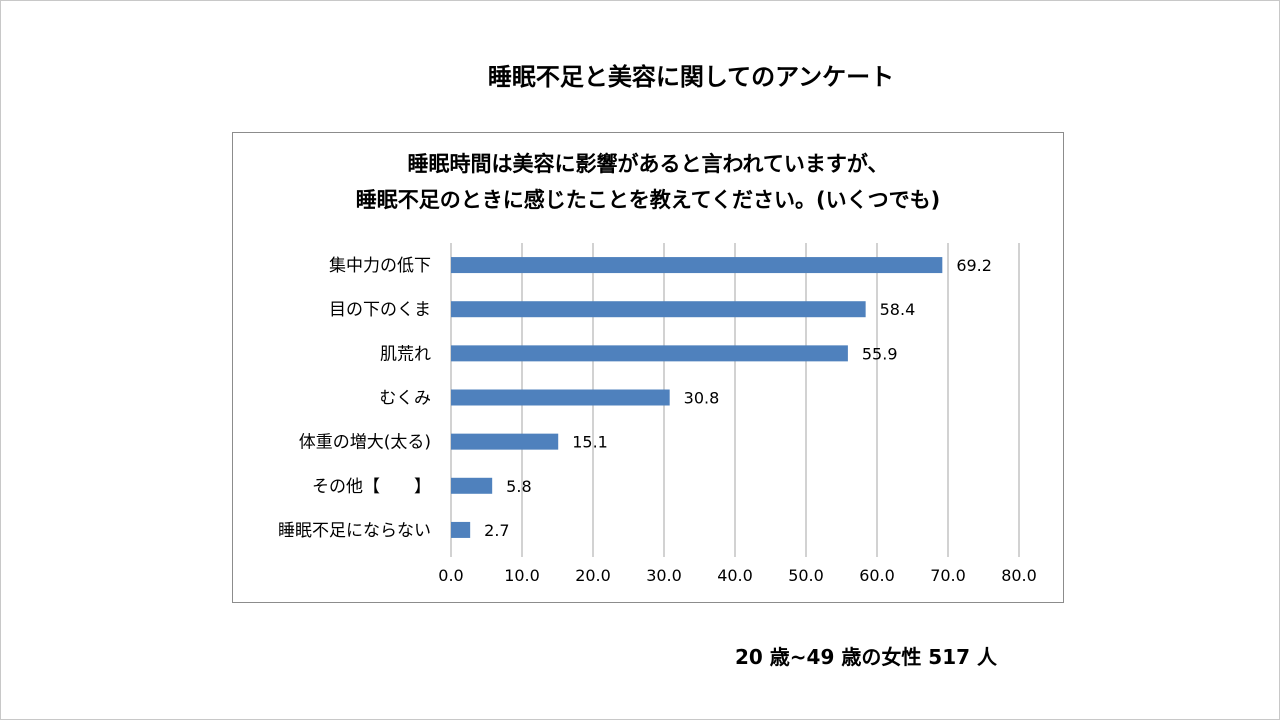 The image size is (1280, 720). What do you see at coordinates (496, 530) in the screenshot?
I see `value-label: 2.7` at bounding box center [496, 530].